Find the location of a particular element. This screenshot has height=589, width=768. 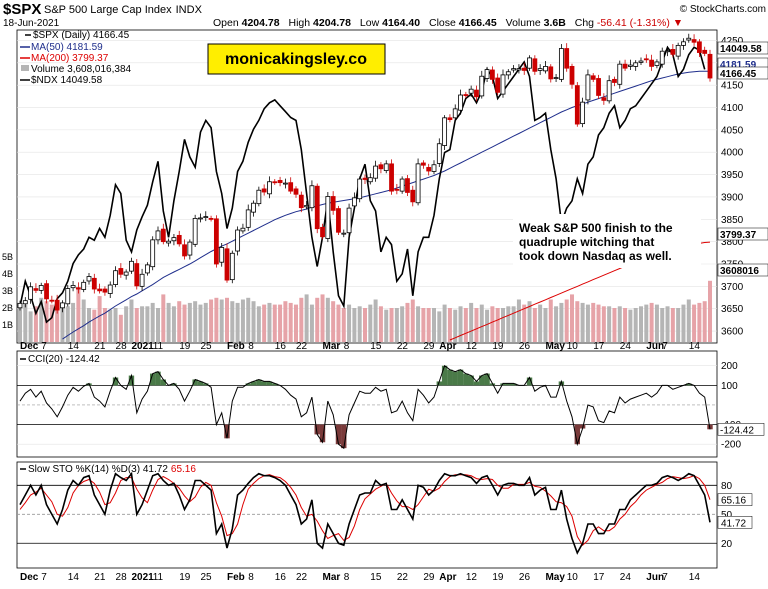

price-tick-label: 3700 is located at coordinates (732, 287).